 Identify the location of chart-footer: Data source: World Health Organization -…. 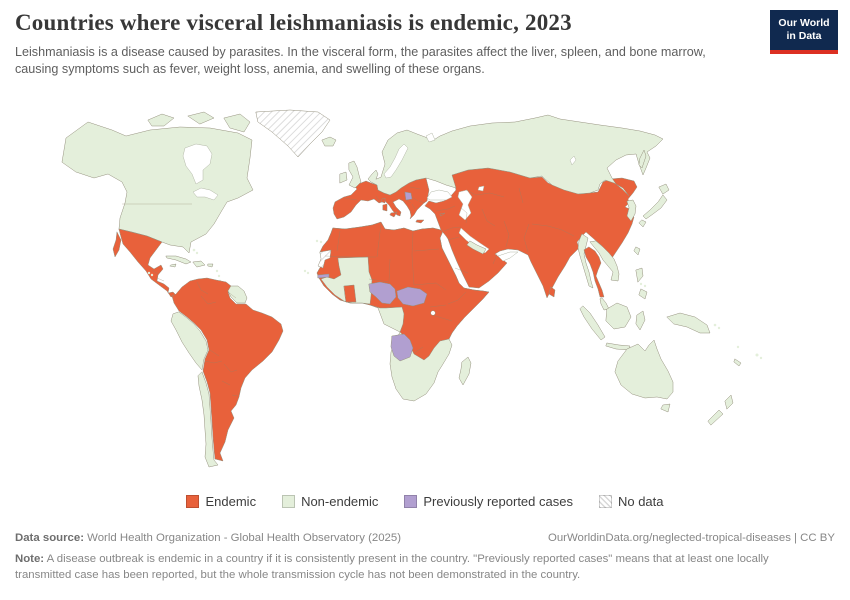
(425, 557).